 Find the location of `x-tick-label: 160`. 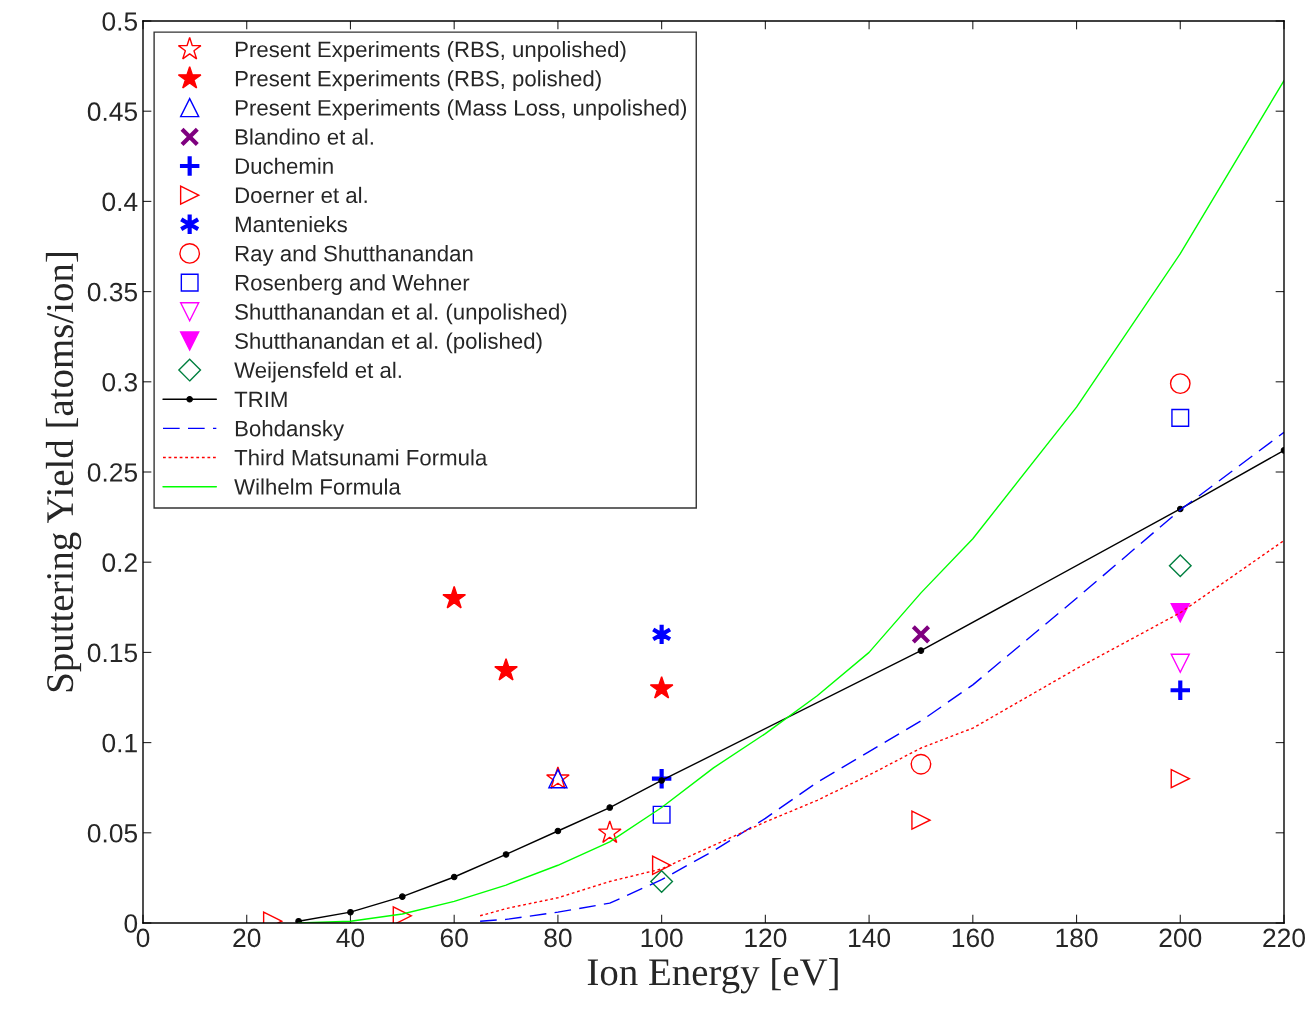

x-tick-label: 160 is located at coordinates (973, 938).